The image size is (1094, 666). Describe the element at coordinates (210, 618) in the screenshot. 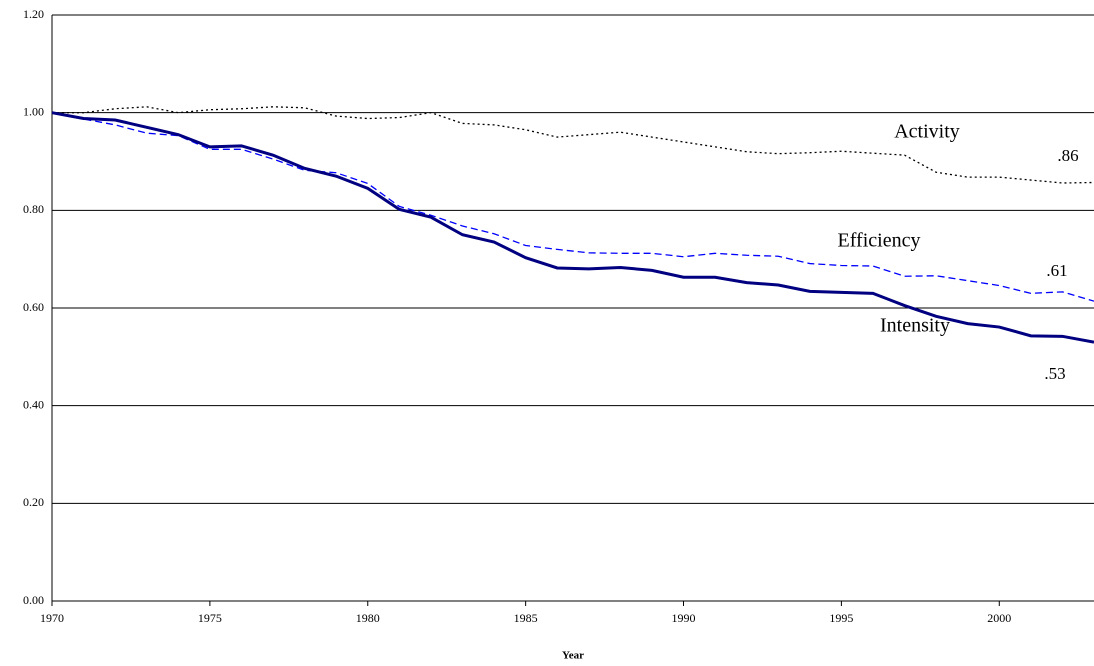

I see `x-tick-label: 1975` at that location.